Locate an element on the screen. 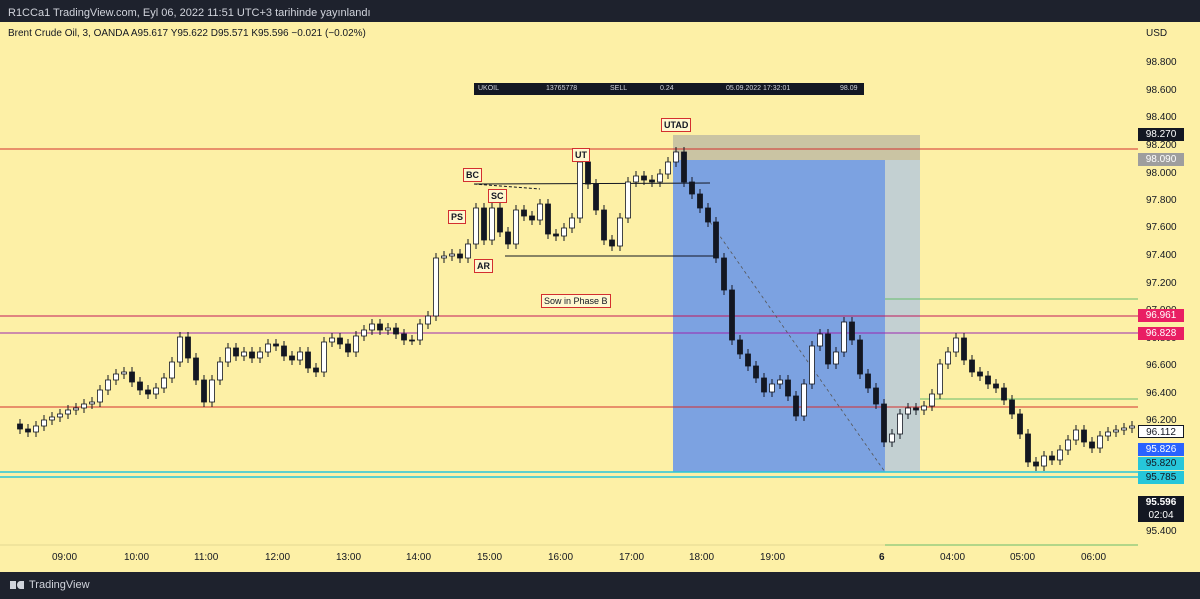 This screenshot has width=1200, height=599. price-tick: 97.200 is located at coordinates (1161, 283).